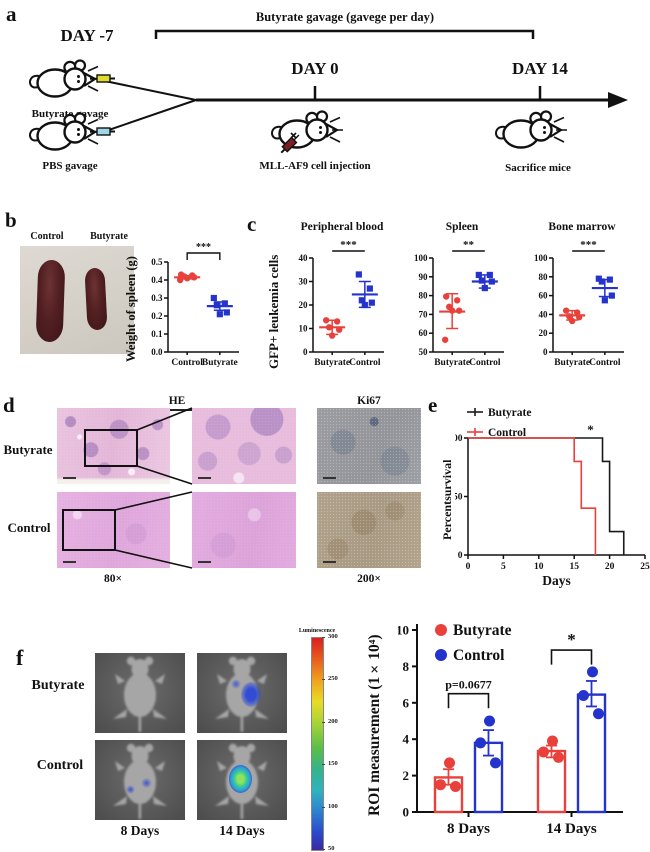 Image resolution: width=650 pixels, height=852 pixels. What do you see at coordinates (433, 405) in the screenshot?
I see `panel-e-label: e` at bounding box center [433, 405].